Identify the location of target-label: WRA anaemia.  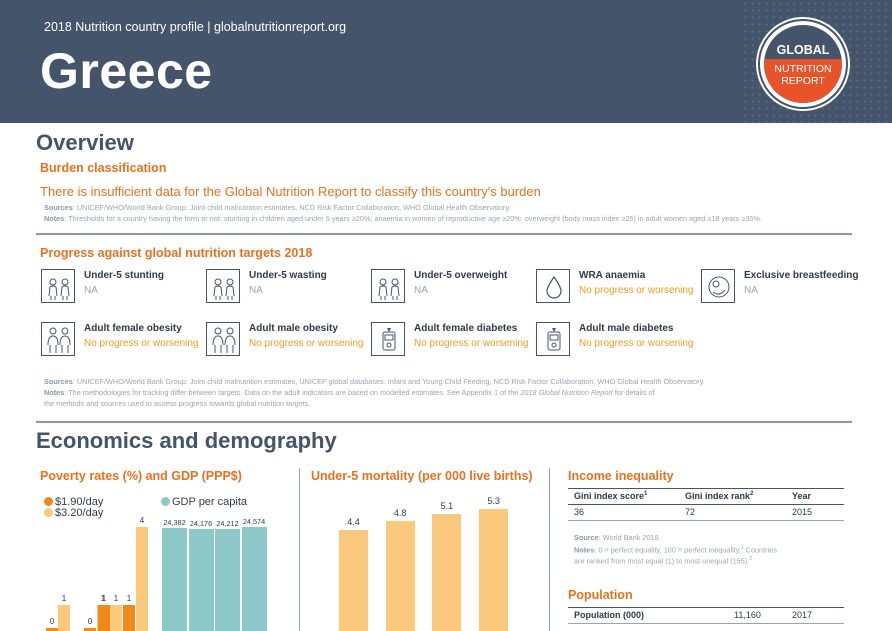
(612, 275).